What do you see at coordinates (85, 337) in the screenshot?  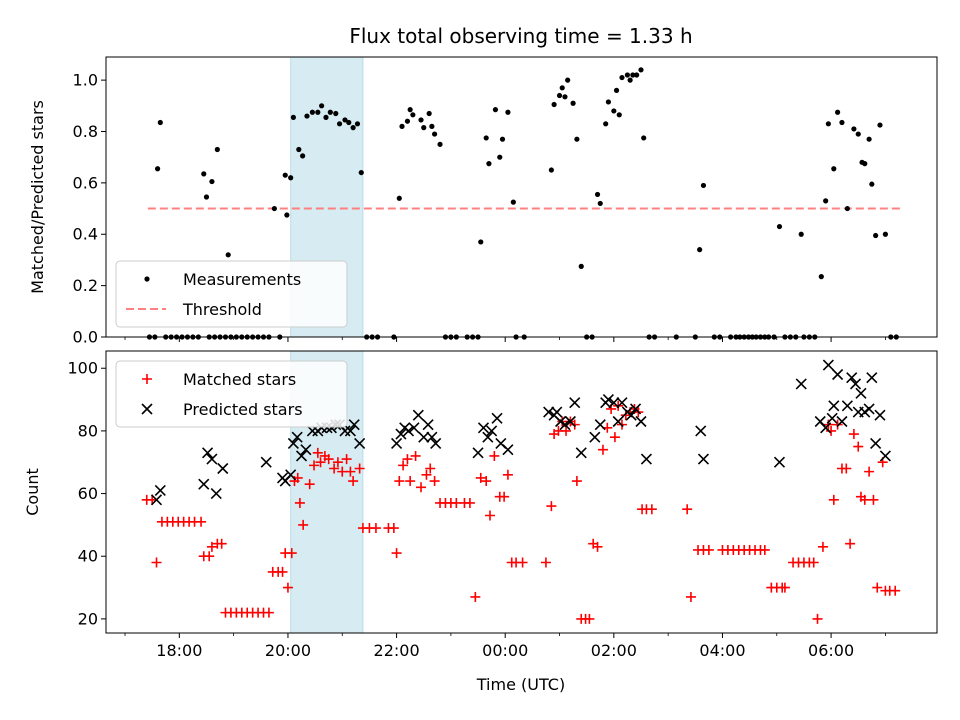 I see `y-tick-label: 0.0` at bounding box center [85, 337].